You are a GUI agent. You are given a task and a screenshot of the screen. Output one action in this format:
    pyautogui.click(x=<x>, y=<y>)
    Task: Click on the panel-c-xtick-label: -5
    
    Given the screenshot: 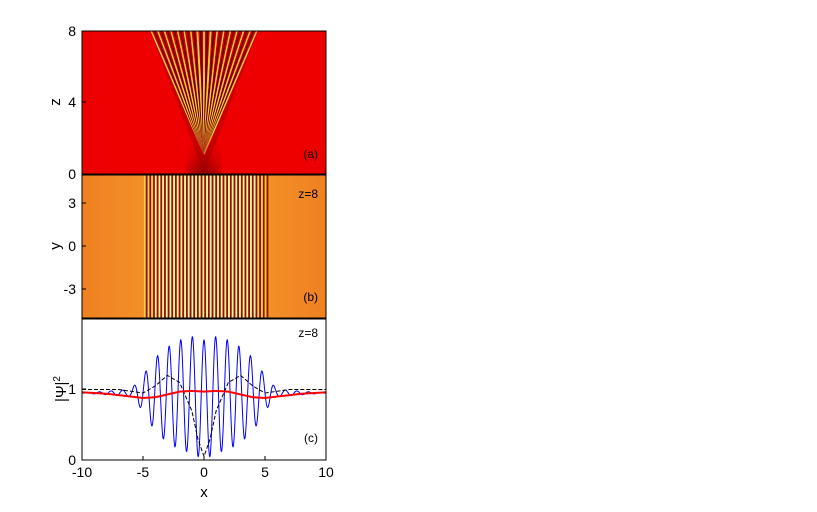 What is the action you would take?
    pyautogui.click(x=143, y=472)
    